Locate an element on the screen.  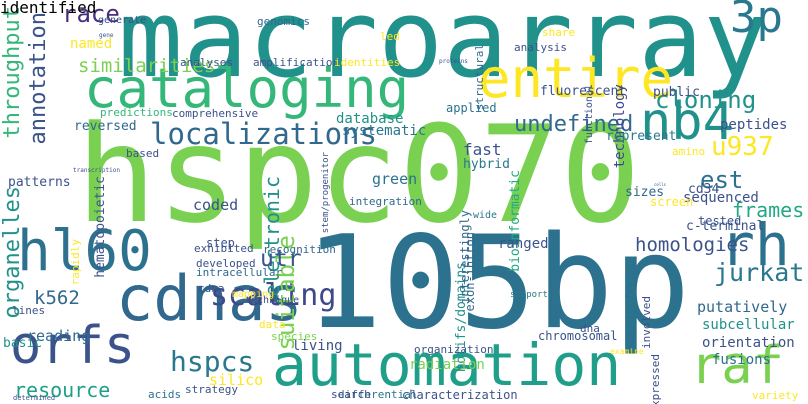
word: silico is located at coordinates (236, 380).